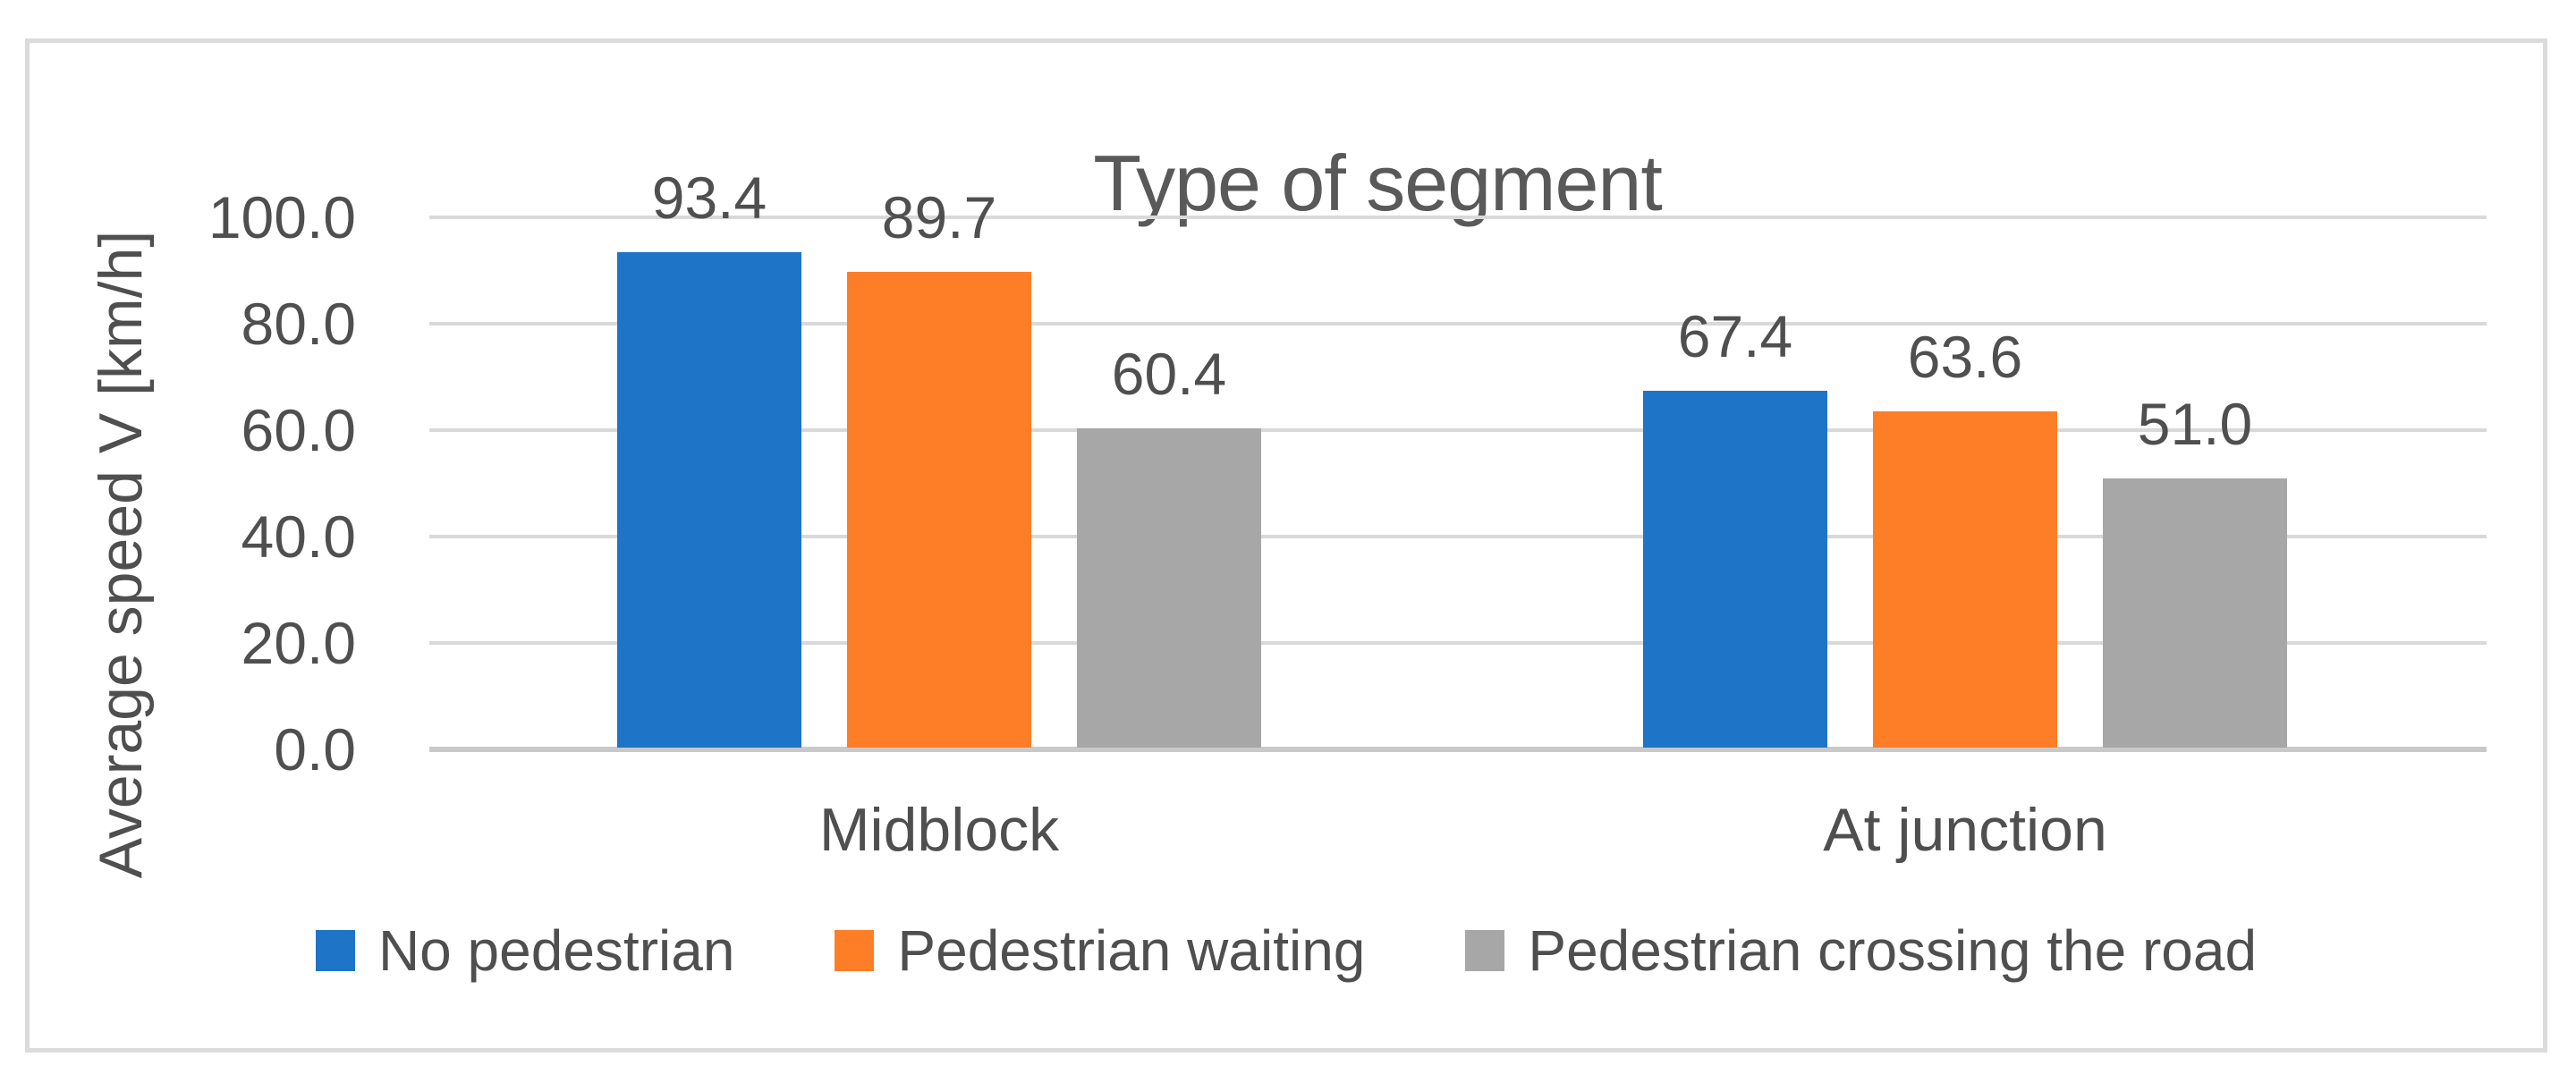 This screenshot has width=2576, height=1091. Describe the element at coordinates (298, 430) in the screenshot. I see `y-tick-label-60.0: 60.0` at that location.